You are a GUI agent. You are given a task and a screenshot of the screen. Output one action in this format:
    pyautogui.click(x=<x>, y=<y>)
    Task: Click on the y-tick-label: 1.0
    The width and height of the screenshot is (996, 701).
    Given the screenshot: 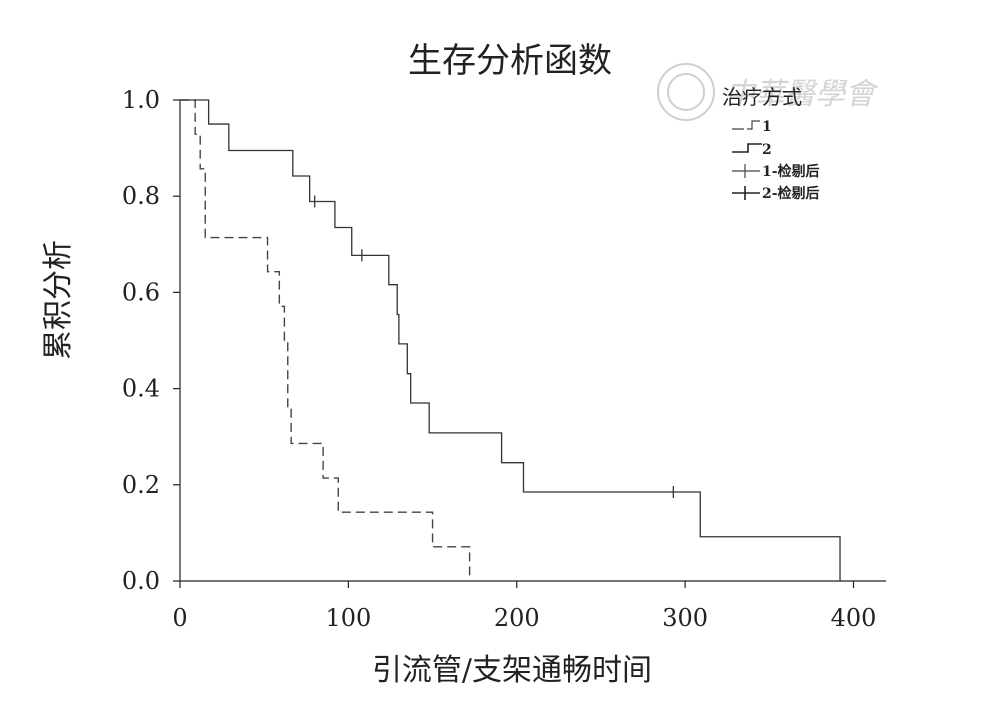 What is the action you would take?
    pyautogui.click(x=141, y=100)
    